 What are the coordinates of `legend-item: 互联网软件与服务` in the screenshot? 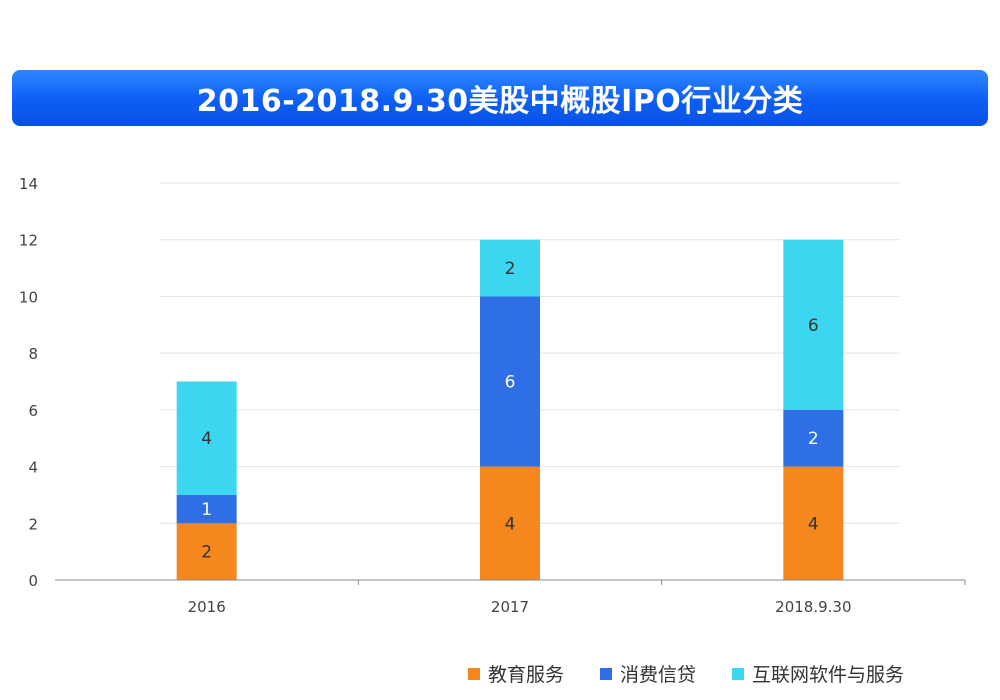 It's located at (818, 673).